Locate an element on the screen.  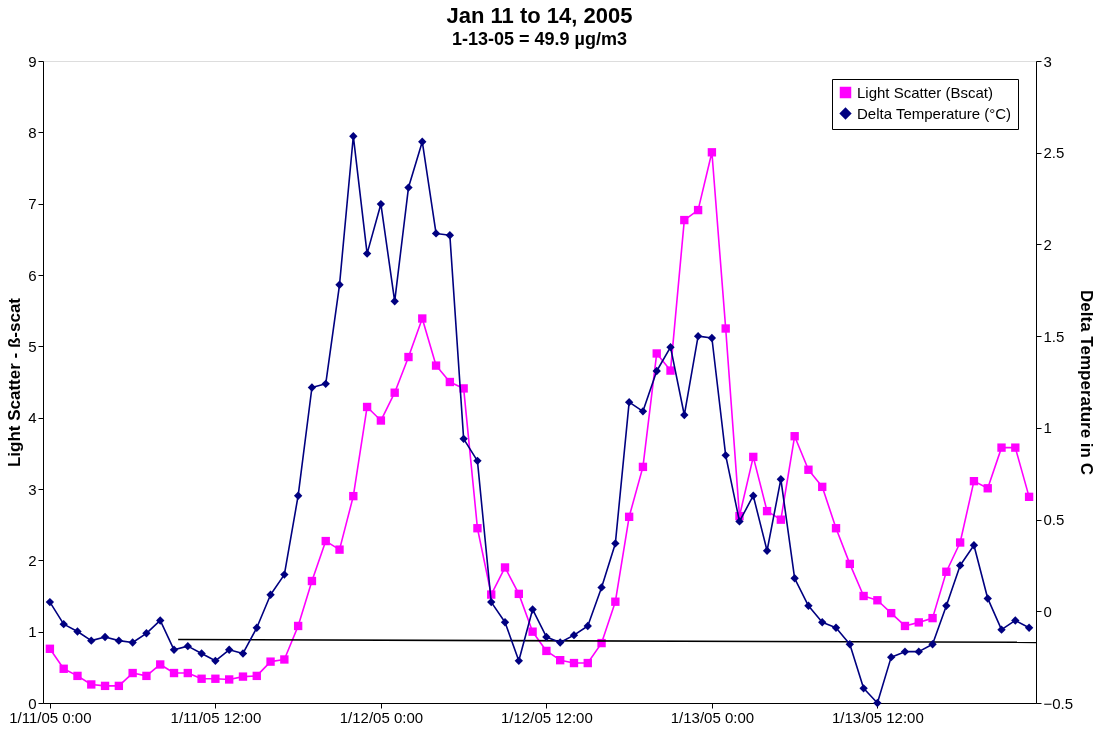
y-tick-label: 3 is located at coordinates (32, 489).